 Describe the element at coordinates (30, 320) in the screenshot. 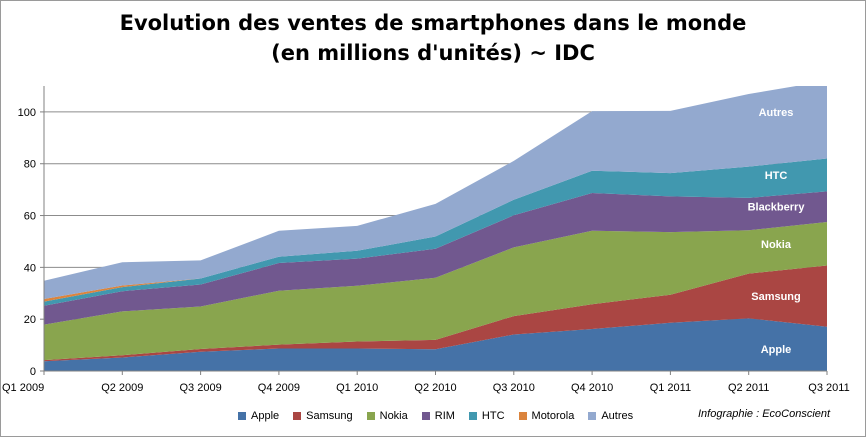

I see `y-tick-label: 20` at that location.